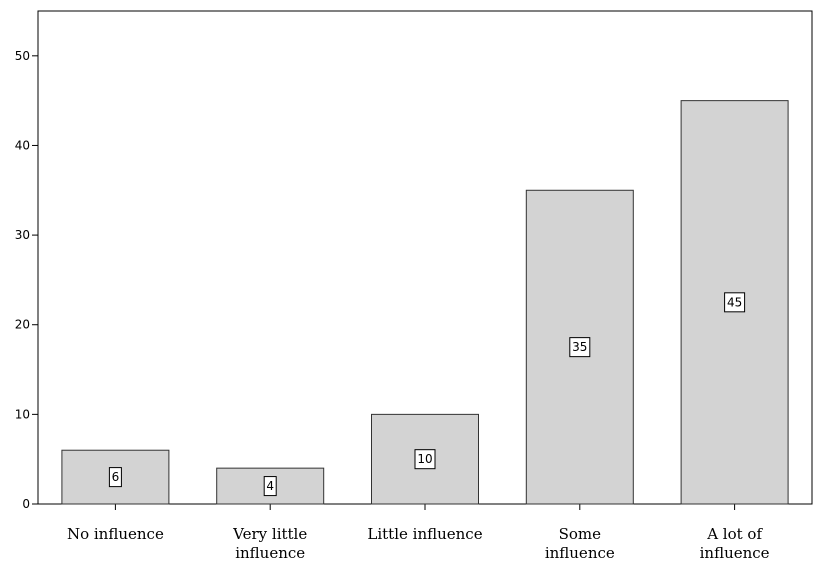 The image size is (819, 568). Describe the element at coordinates (580, 534) in the screenshot. I see `x-tick-label: Some` at that location.